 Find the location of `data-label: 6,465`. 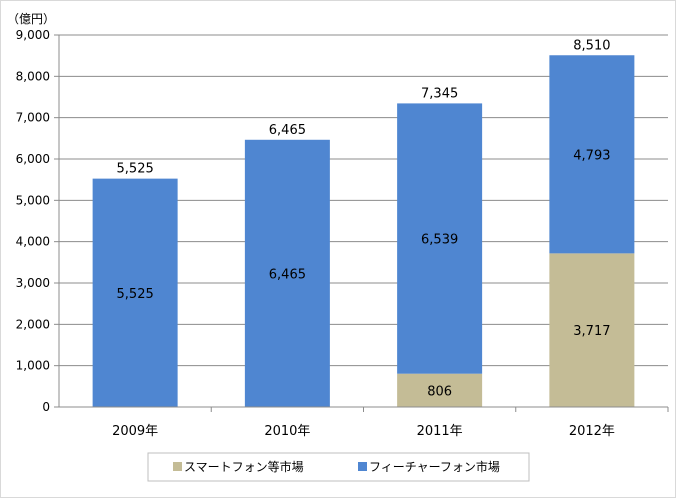

data-label: 6,465 is located at coordinates (287, 274).